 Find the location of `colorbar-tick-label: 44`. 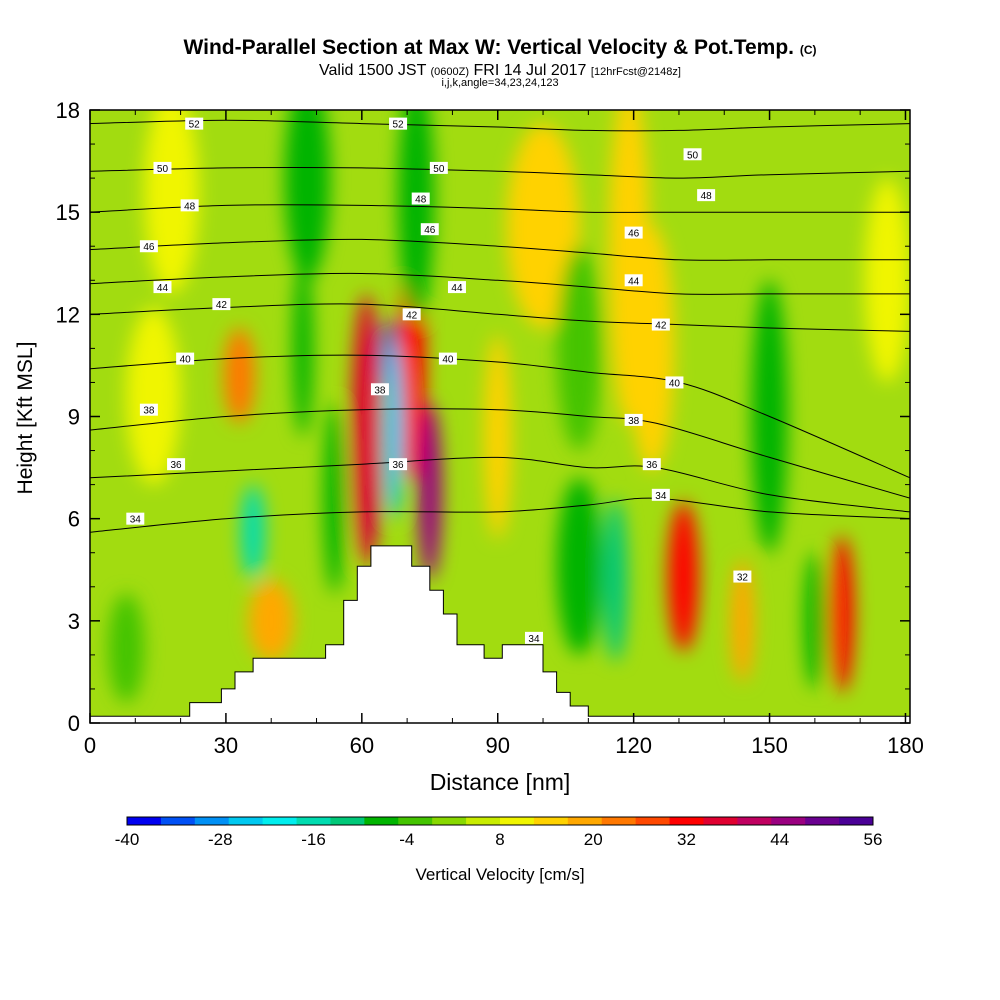

colorbar-tick-label: 44 is located at coordinates (779, 839).